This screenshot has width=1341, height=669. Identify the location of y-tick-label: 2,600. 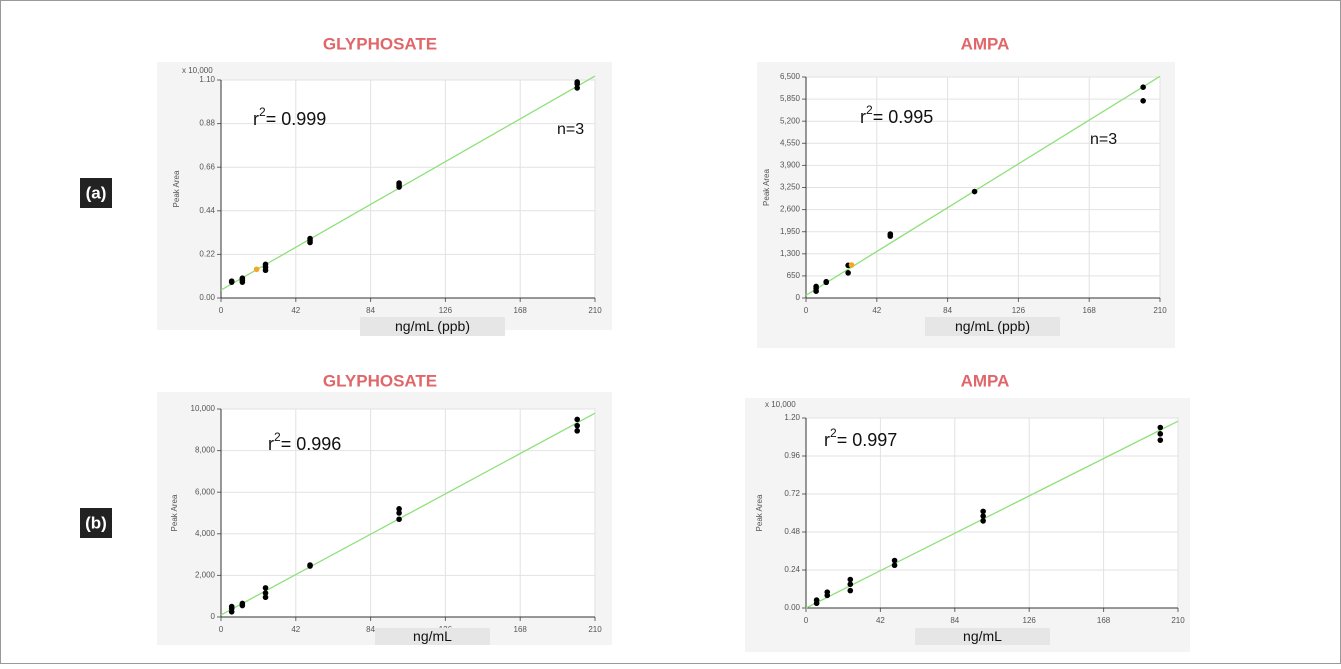
(790, 209).